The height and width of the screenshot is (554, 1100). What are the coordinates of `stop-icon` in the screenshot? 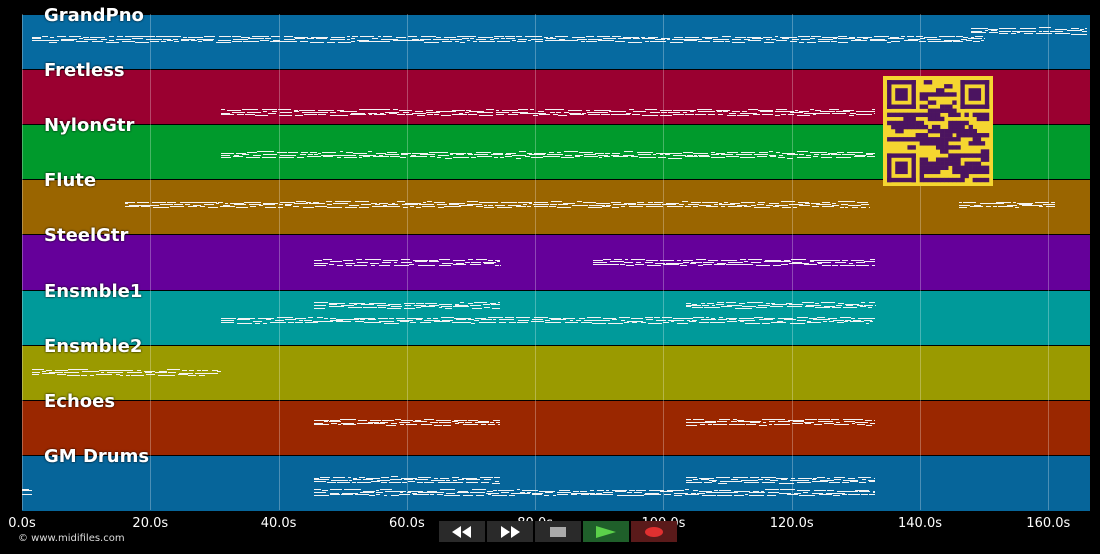 It's located at (558, 531).